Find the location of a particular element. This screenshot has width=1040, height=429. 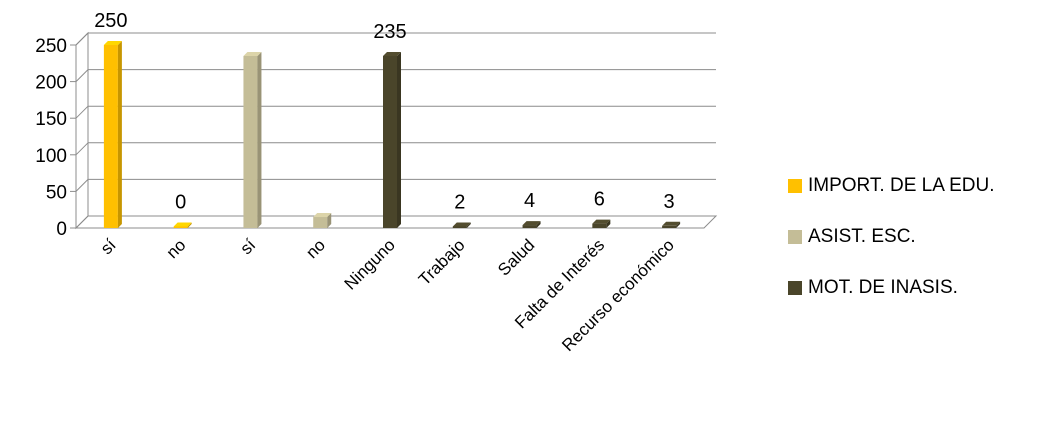

bar-top-8-recurso-economico is located at coordinates (671, 223).